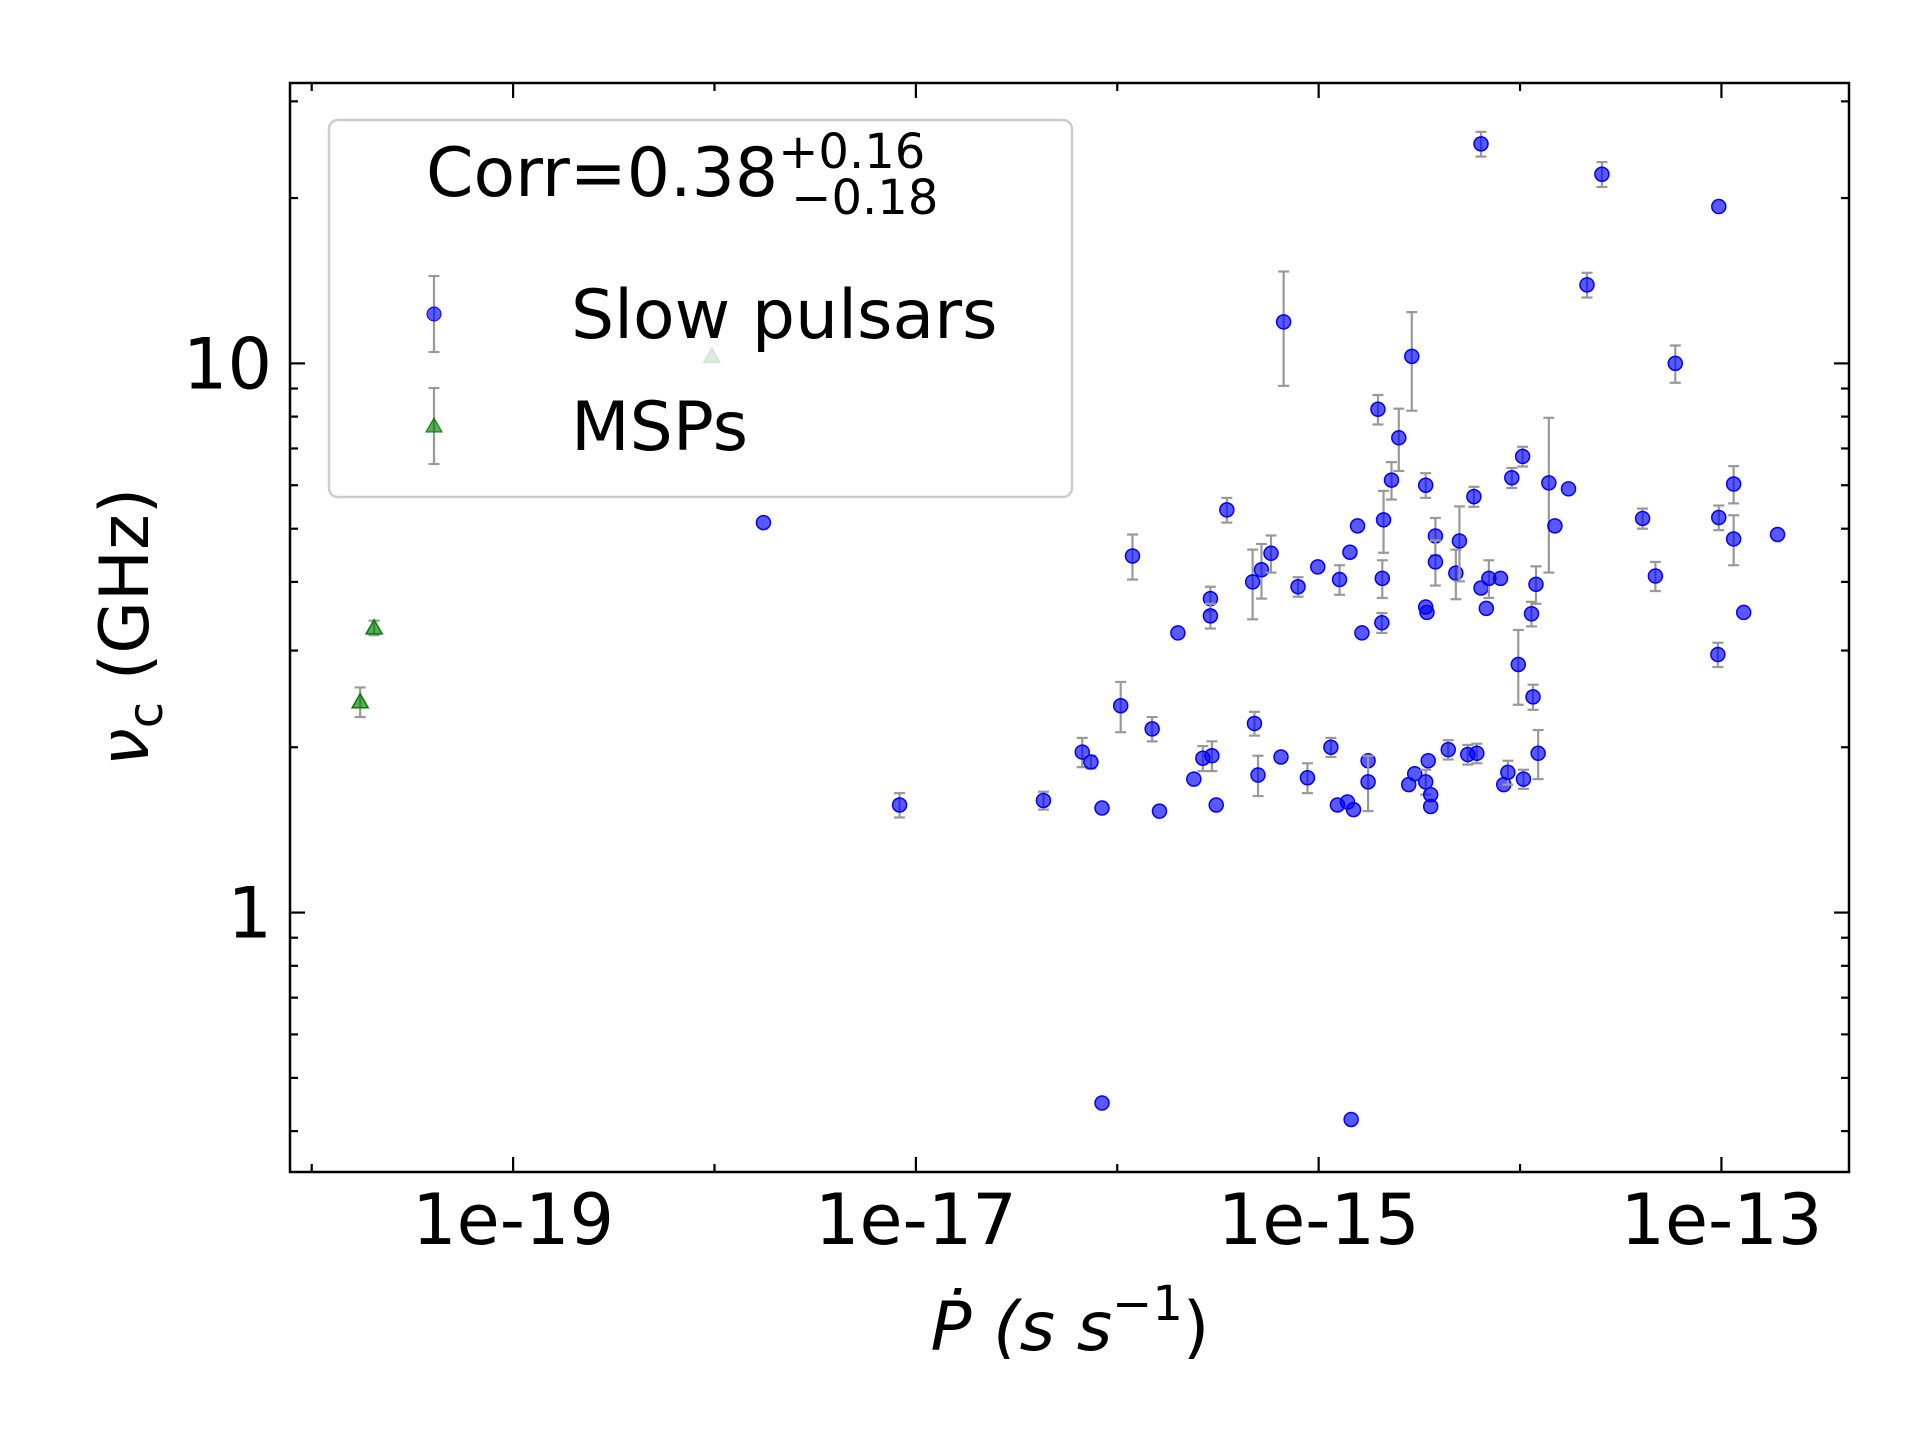 This screenshot has width=1920, height=1440. What do you see at coordinates (125, 747) in the screenshot?
I see `y-label-text: ν` at bounding box center [125, 747].